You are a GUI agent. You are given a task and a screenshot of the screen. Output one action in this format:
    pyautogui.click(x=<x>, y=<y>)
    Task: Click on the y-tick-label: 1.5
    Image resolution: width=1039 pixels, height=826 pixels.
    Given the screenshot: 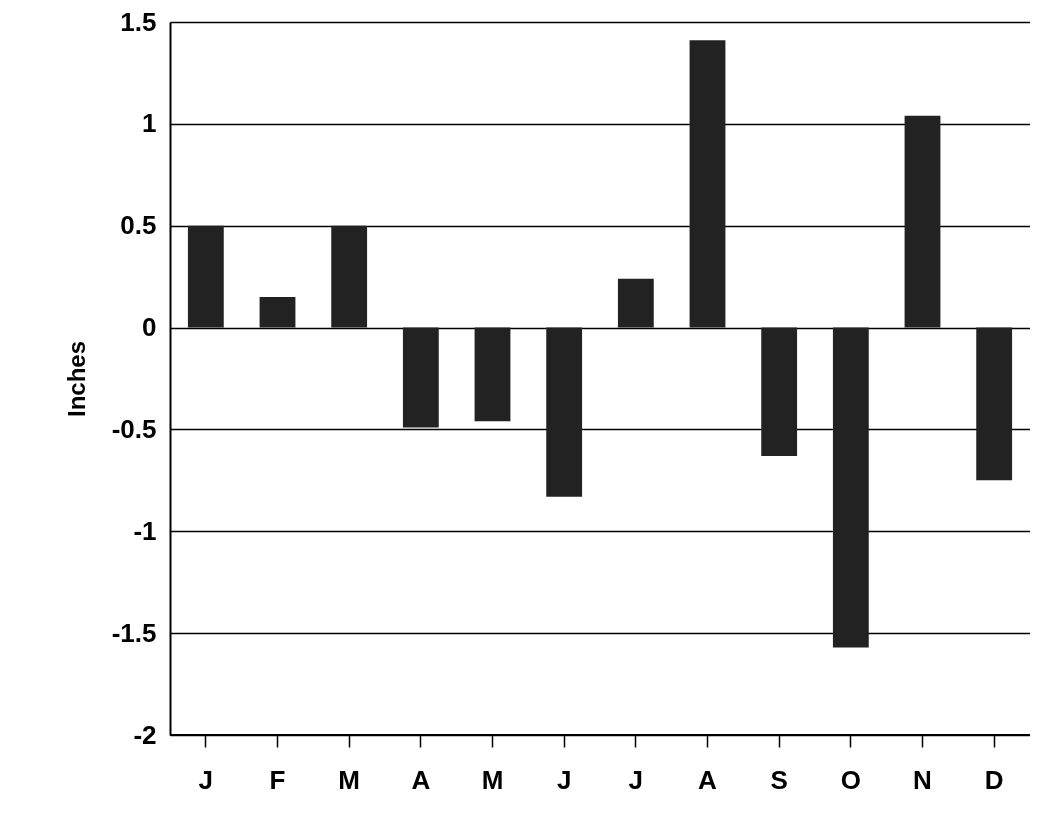 What is the action you would take?
    pyautogui.click(x=138, y=21)
    